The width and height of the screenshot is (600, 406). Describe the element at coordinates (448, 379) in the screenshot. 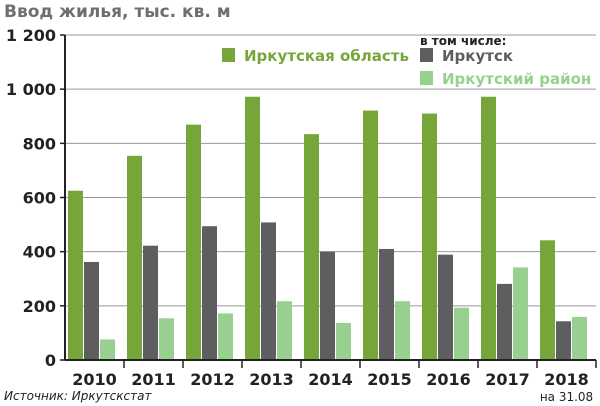

I see `x-tick-label: 2016` at that location.